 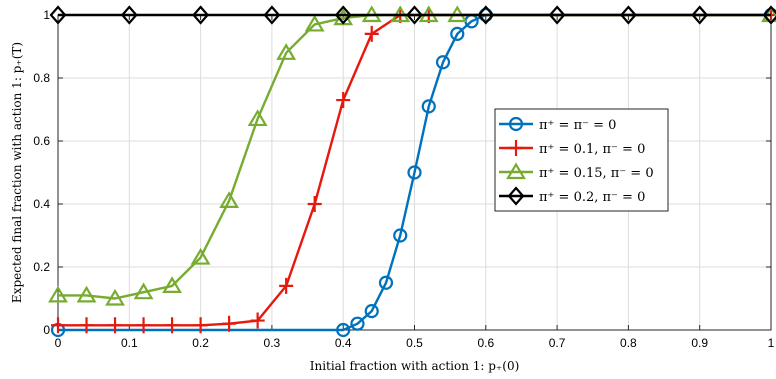 What do you see at coordinates (771, 343) in the screenshot?
I see `x-tick-label: 1` at bounding box center [771, 343].